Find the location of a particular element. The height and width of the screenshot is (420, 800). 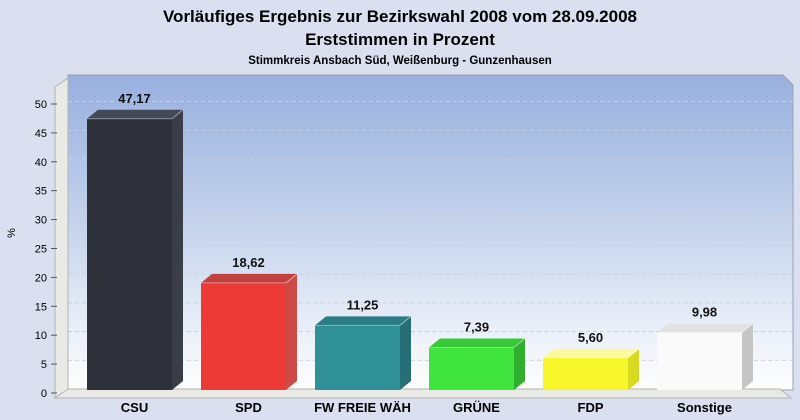

bar-value-label: 5,60 is located at coordinates (590, 337).